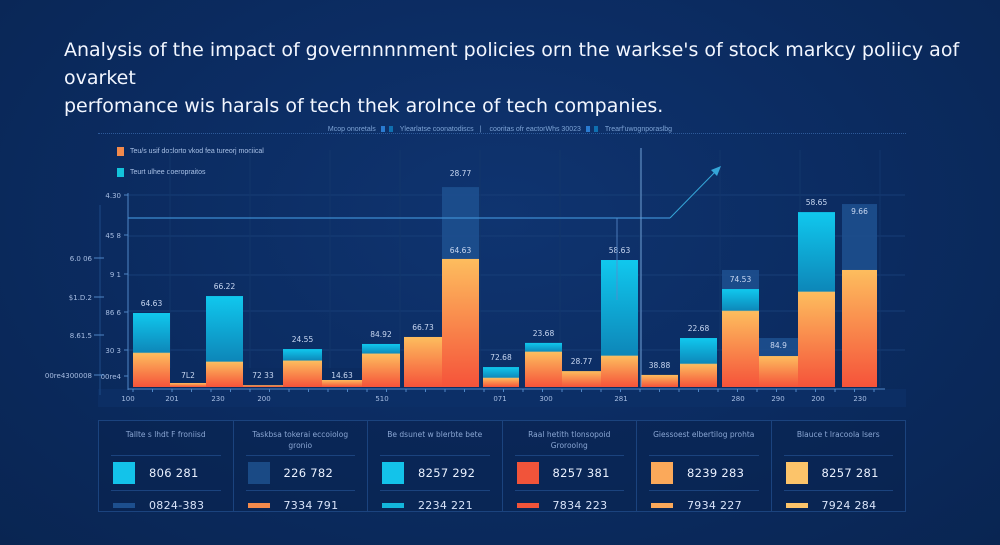  Describe the element at coordinates (113, 351) in the screenshot. I see `y-tick-label: 30 3` at that location.